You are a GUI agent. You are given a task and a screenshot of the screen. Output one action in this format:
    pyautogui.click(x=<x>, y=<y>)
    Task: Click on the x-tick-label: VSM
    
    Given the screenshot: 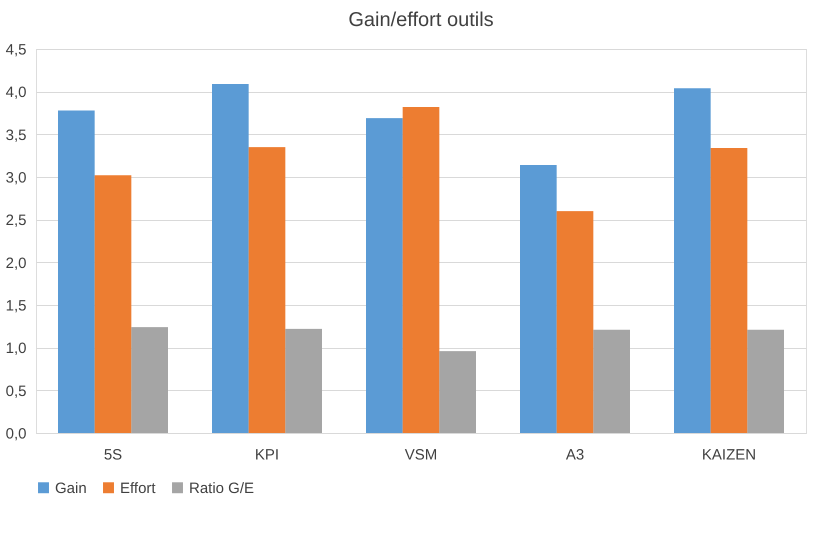 What is the action you would take?
    pyautogui.click(x=421, y=455)
    